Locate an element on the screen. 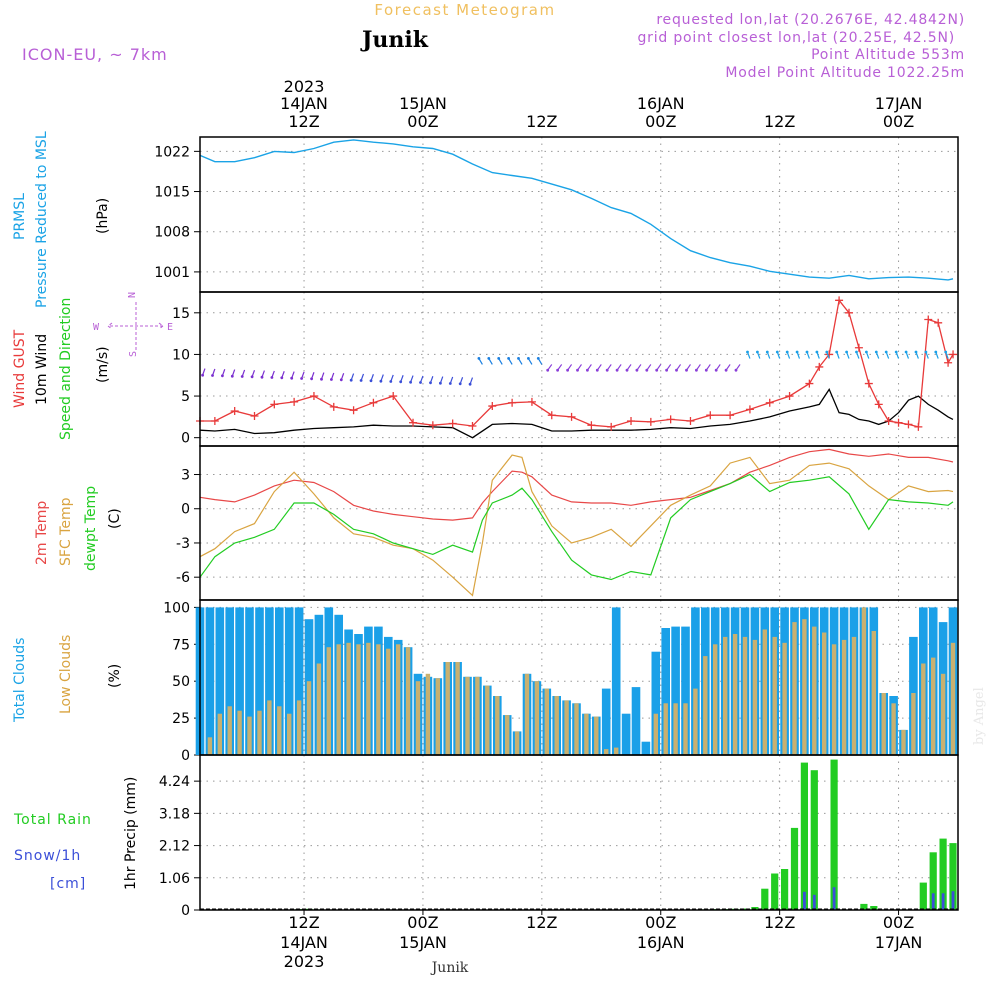  snow-label: Snow/1h is located at coordinates (47, 856).